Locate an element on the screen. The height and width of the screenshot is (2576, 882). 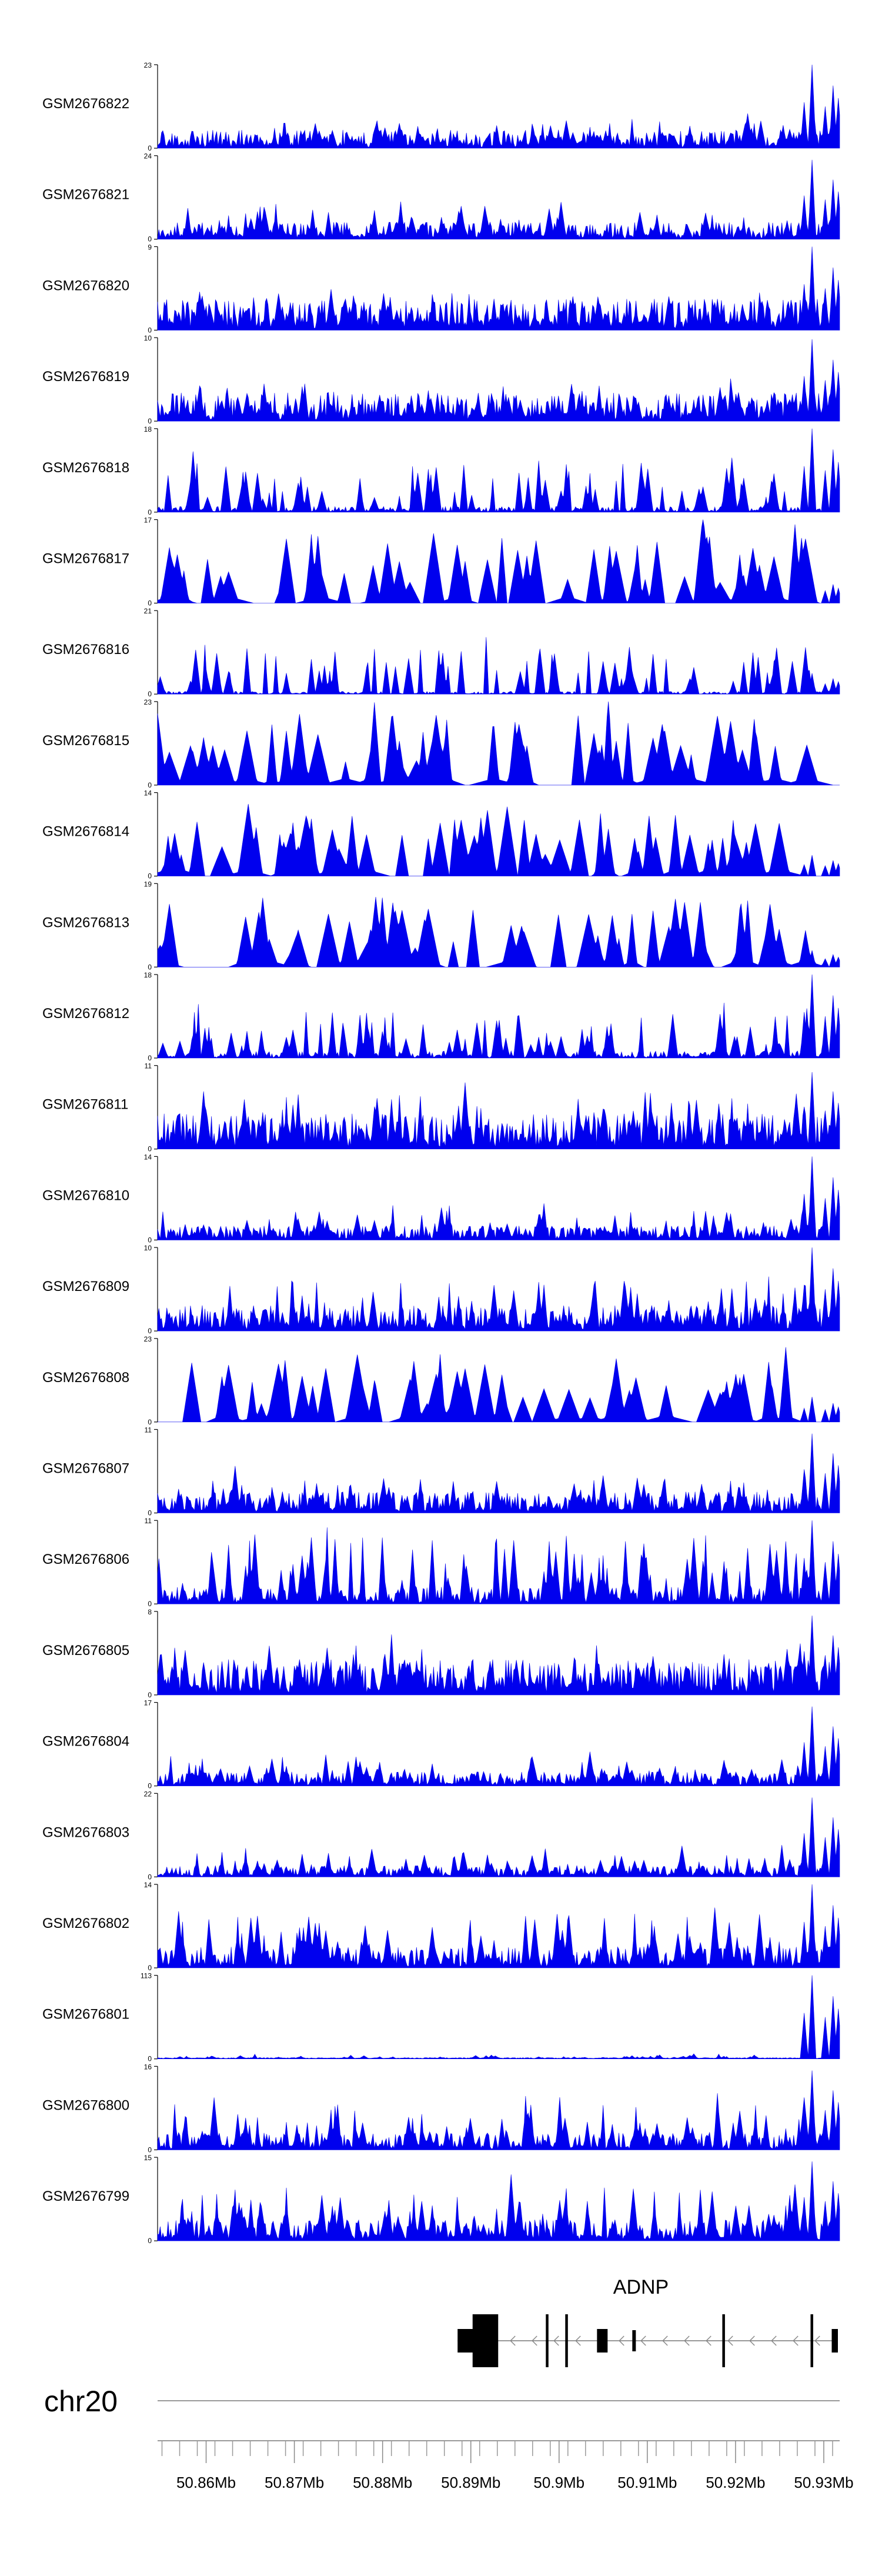
track-GSM2676811: GSM2676811 11 0 is located at coordinates (441, 1107).